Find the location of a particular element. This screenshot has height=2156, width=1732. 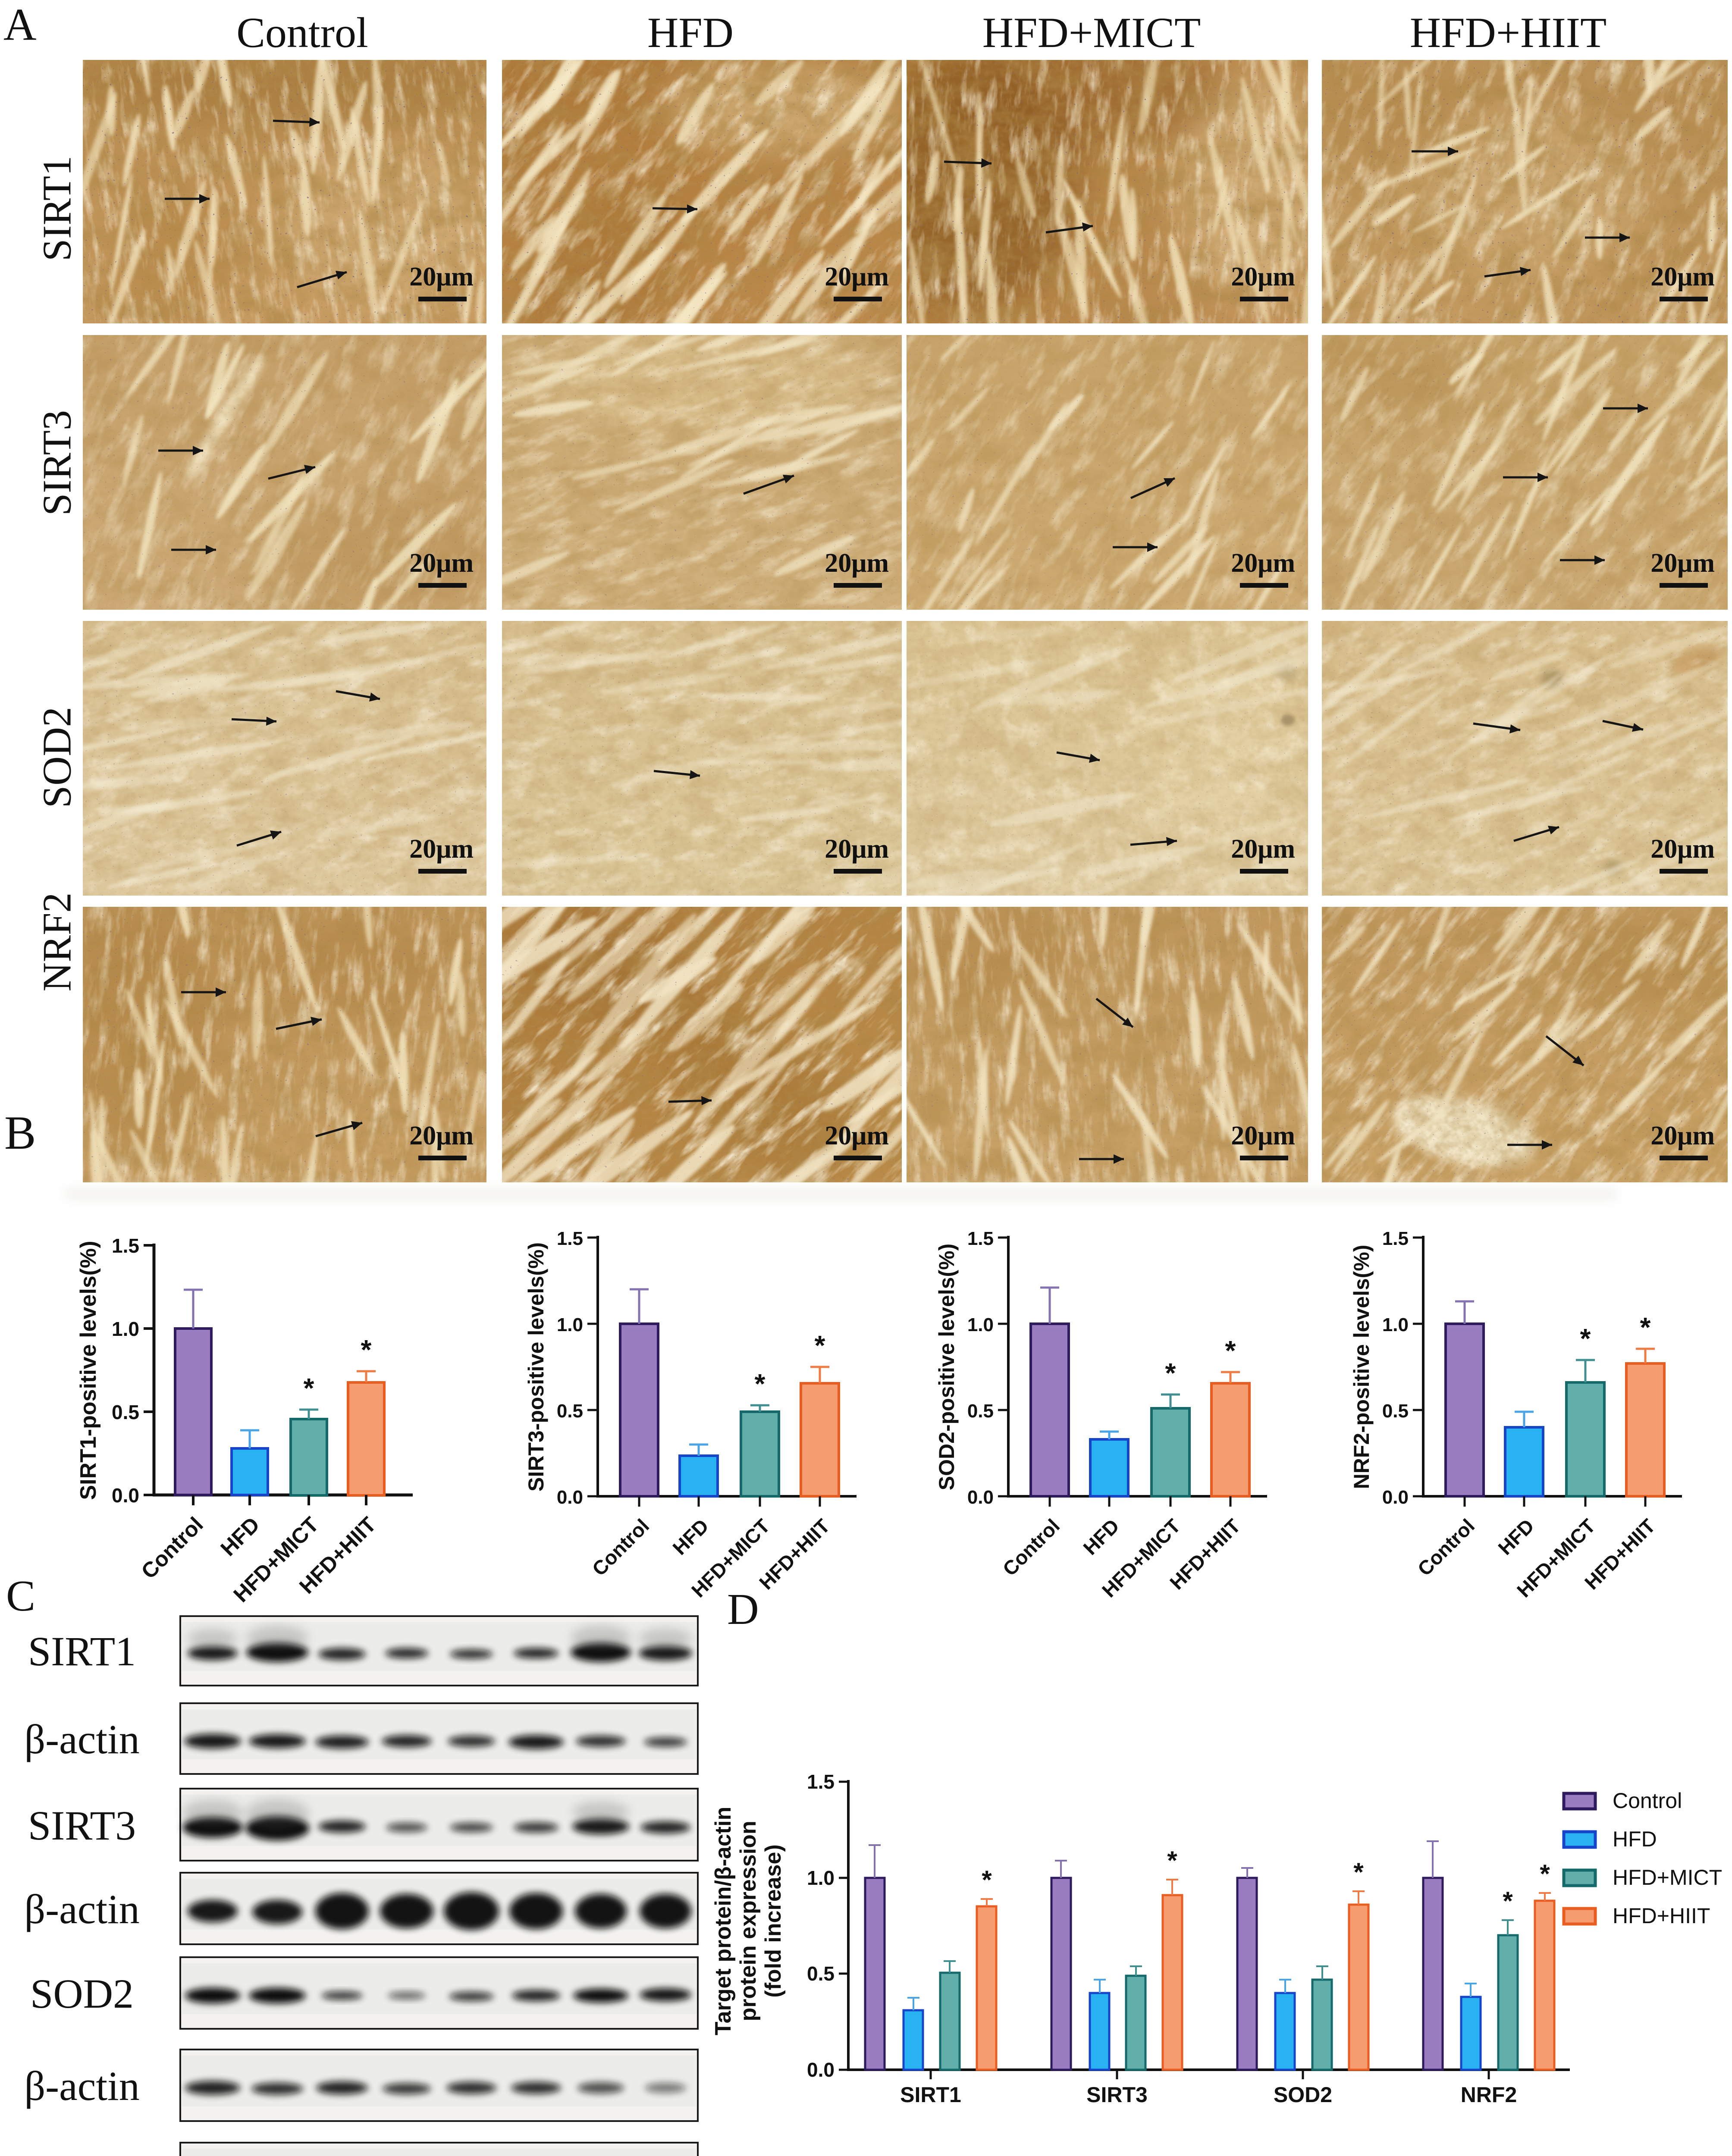

svg-text: HFD+MICT is located at coordinates (1667, 1877).